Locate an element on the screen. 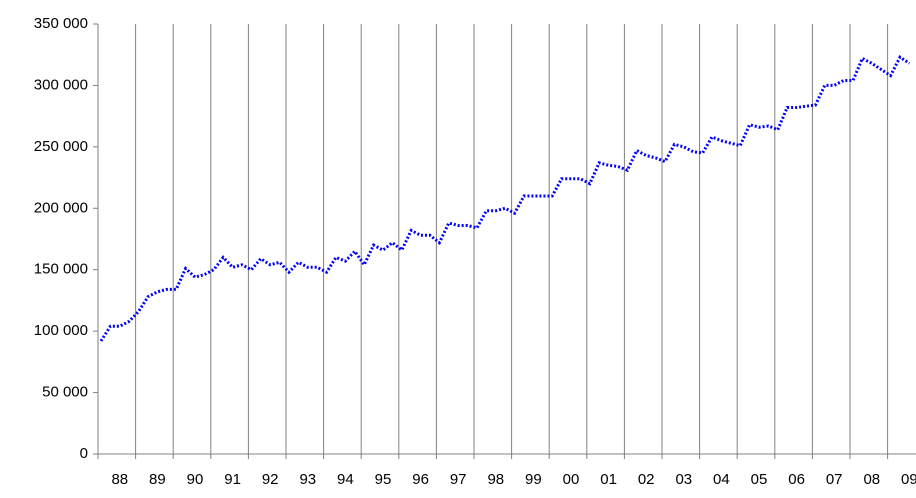 This screenshot has height=498, width=916. x-tick-label: 00 is located at coordinates (571, 479).